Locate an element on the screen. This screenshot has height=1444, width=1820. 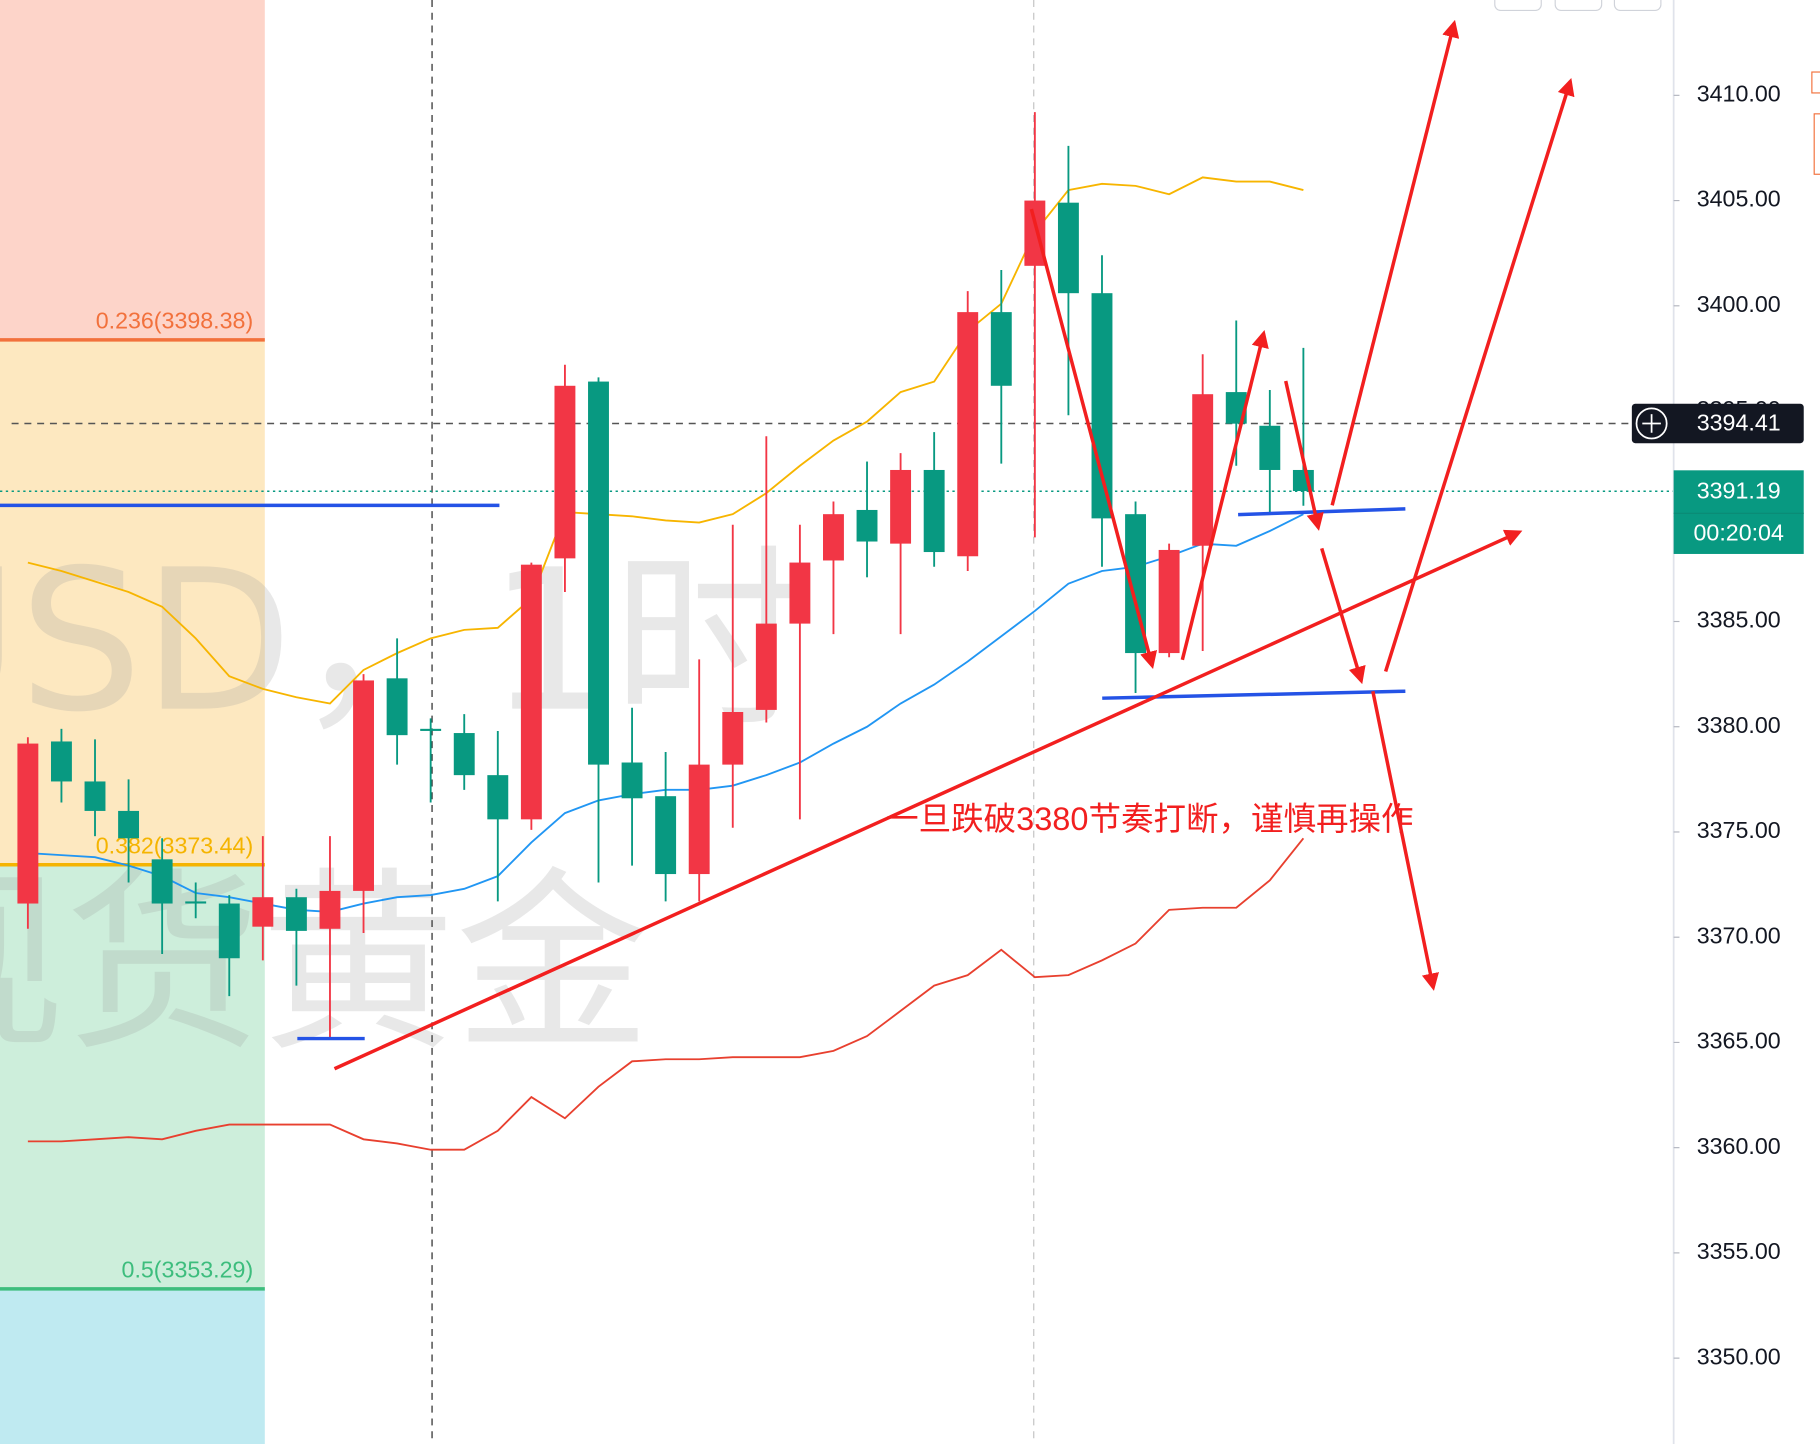
y-tick-label: 3350.00 is located at coordinates (1739, 1356).